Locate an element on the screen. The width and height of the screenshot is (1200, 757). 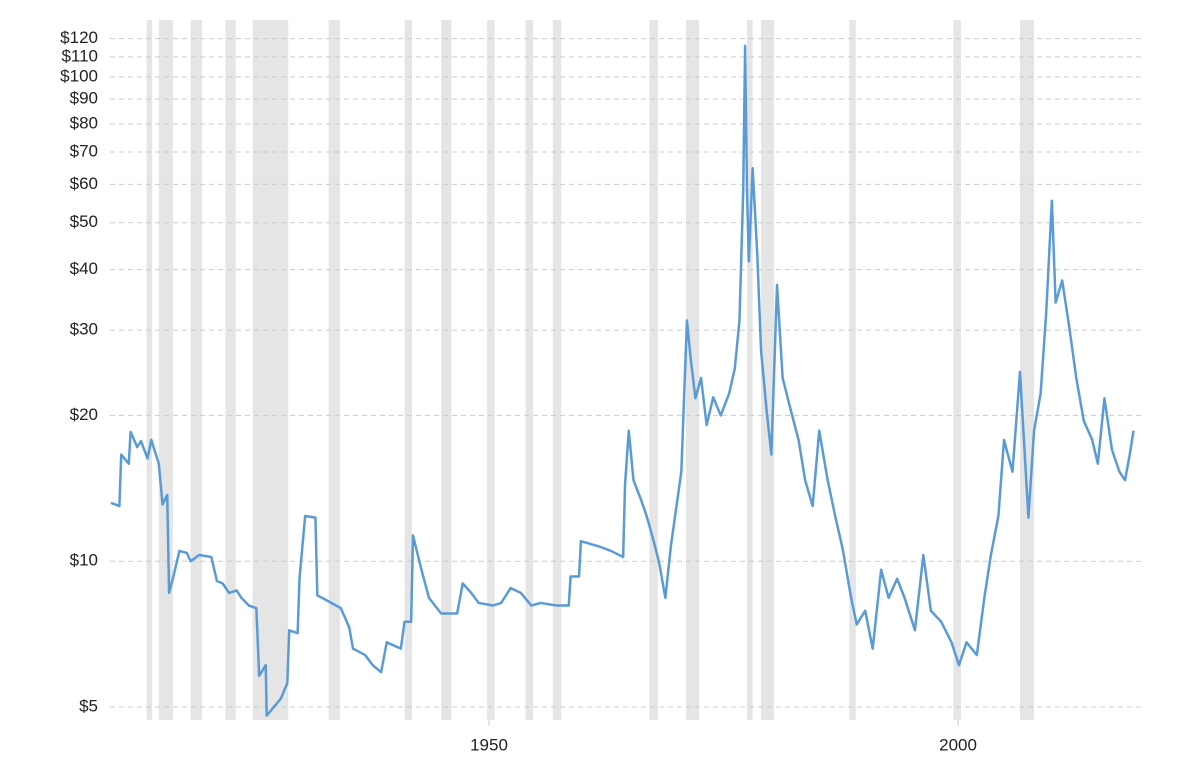
y-tick-label: $20 is located at coordinates (84, 414).